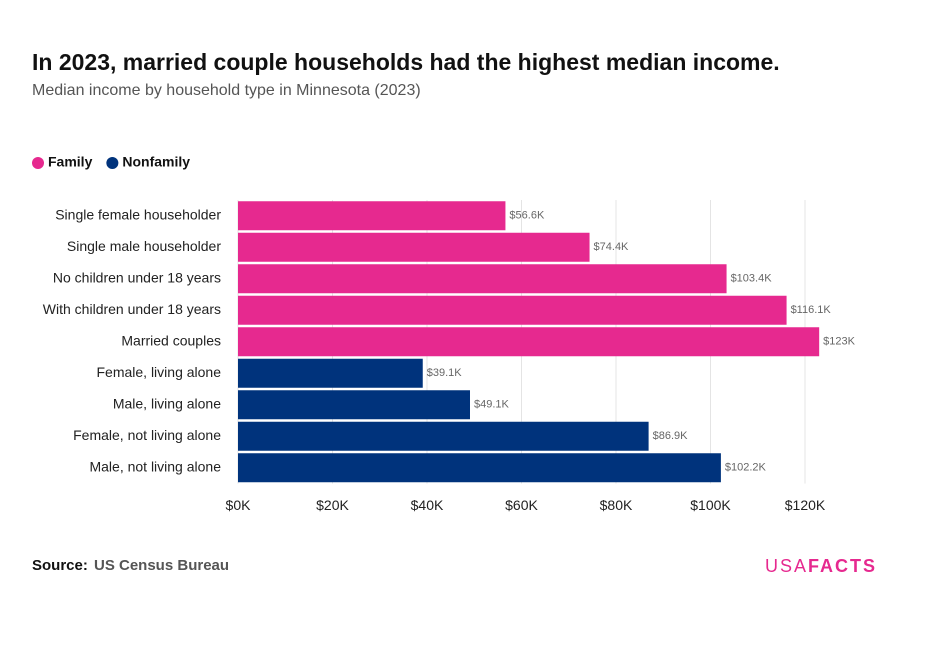 Image resolution: width=929 pixels, height=661 pixels. What do you see at coordinates (138, 214) in the screenshot?
I see `y-tick-label: Single female householder` at bounding box center [138, 214].